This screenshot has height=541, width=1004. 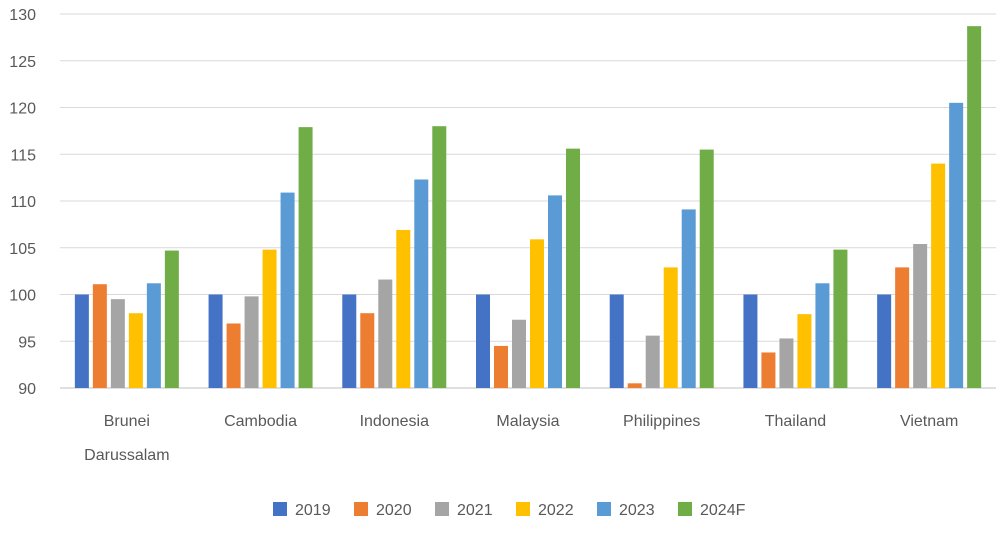 I want to click on legend-label: 2023, so click(x=637, y=510).